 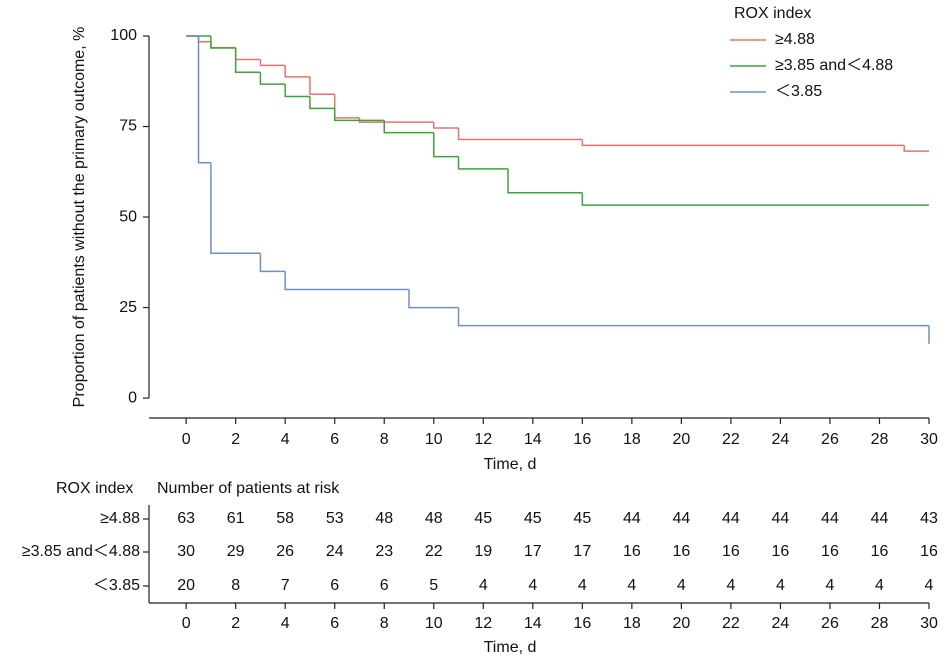 What do you see at coordinates (830, 439) in the screenshot?
I see `x-tick-label: 26` at bounding box center [830, 439].